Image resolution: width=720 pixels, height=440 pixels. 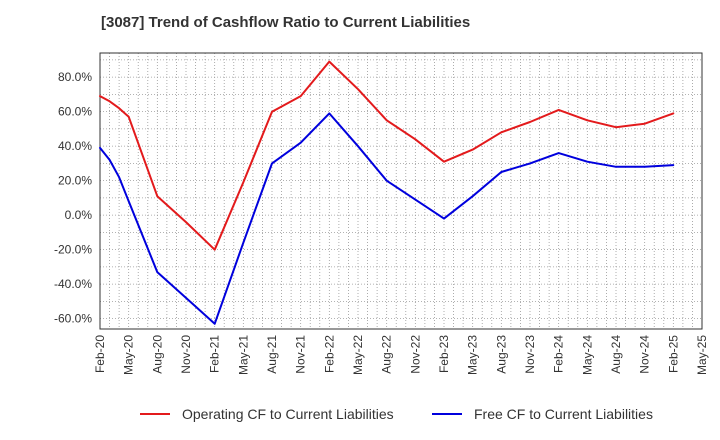 I want to click on x-tick-label: Nov-22, so click(x=415, y=354).